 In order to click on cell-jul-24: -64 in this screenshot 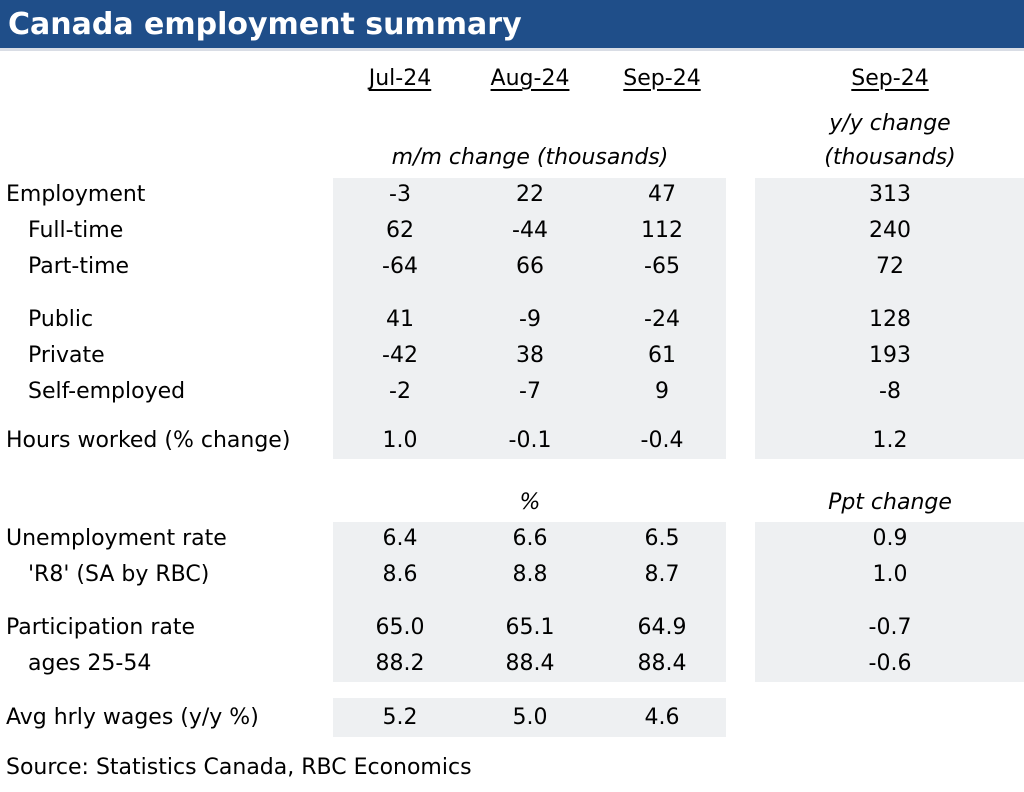, I will do `click(400, 266)`.